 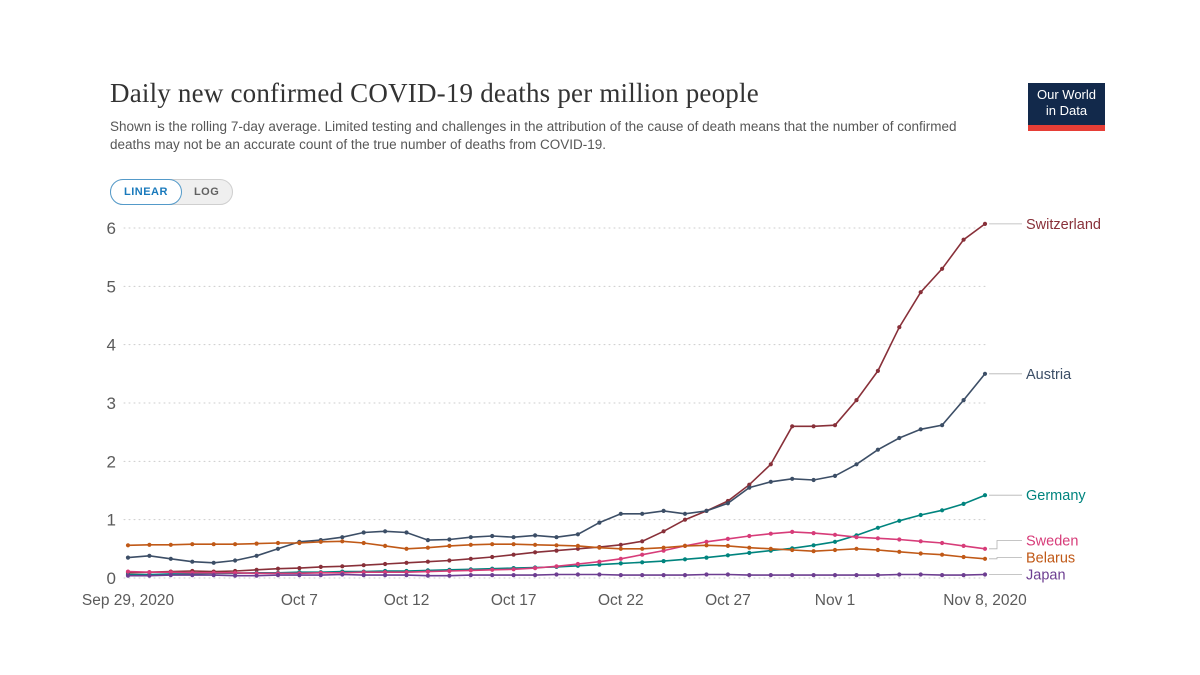 I want to click on entity-label-japan: Japan, so click(x=1046, y=576).